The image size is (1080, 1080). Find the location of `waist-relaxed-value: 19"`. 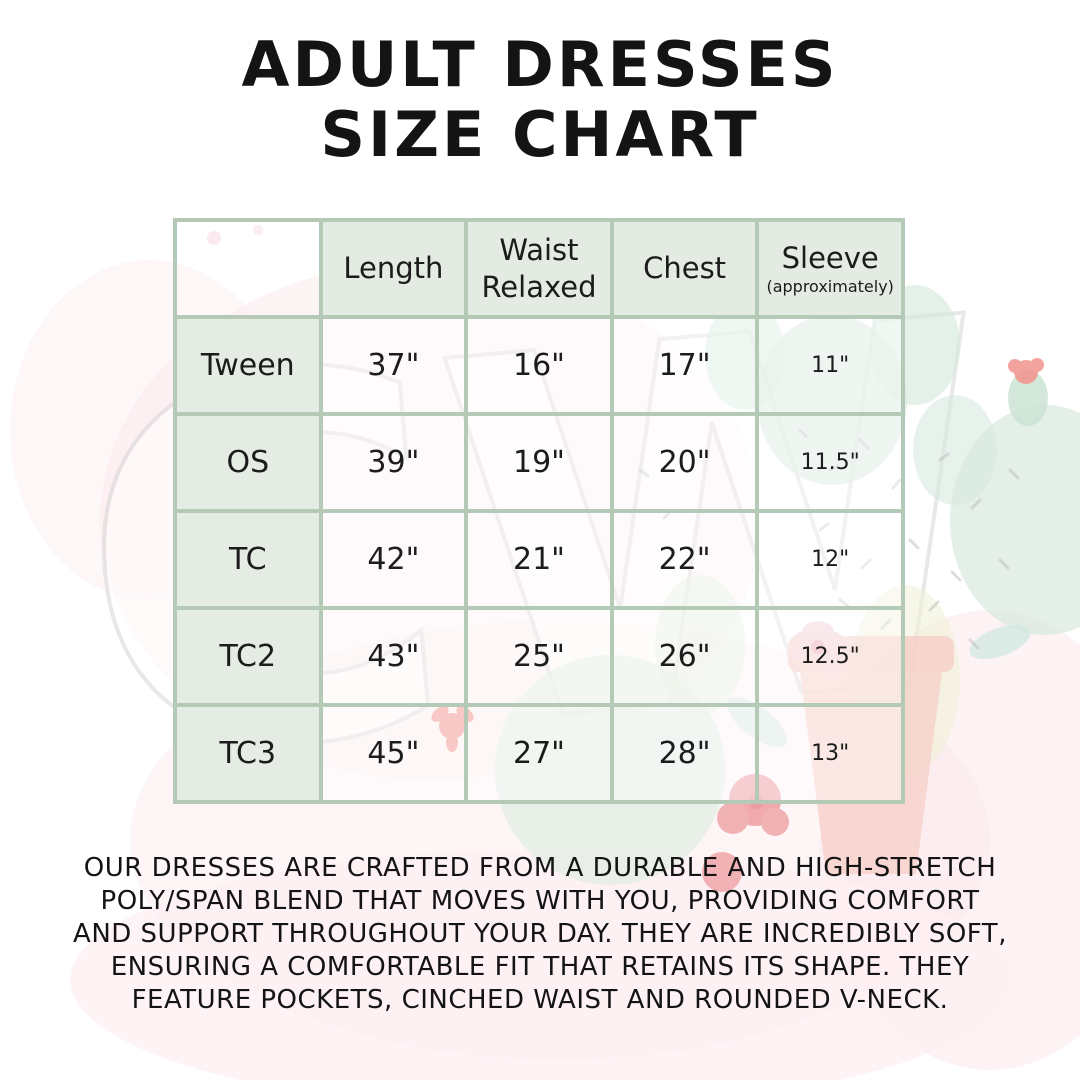

waist-relaxed-value: 19" is located at coordinates (539, 462).